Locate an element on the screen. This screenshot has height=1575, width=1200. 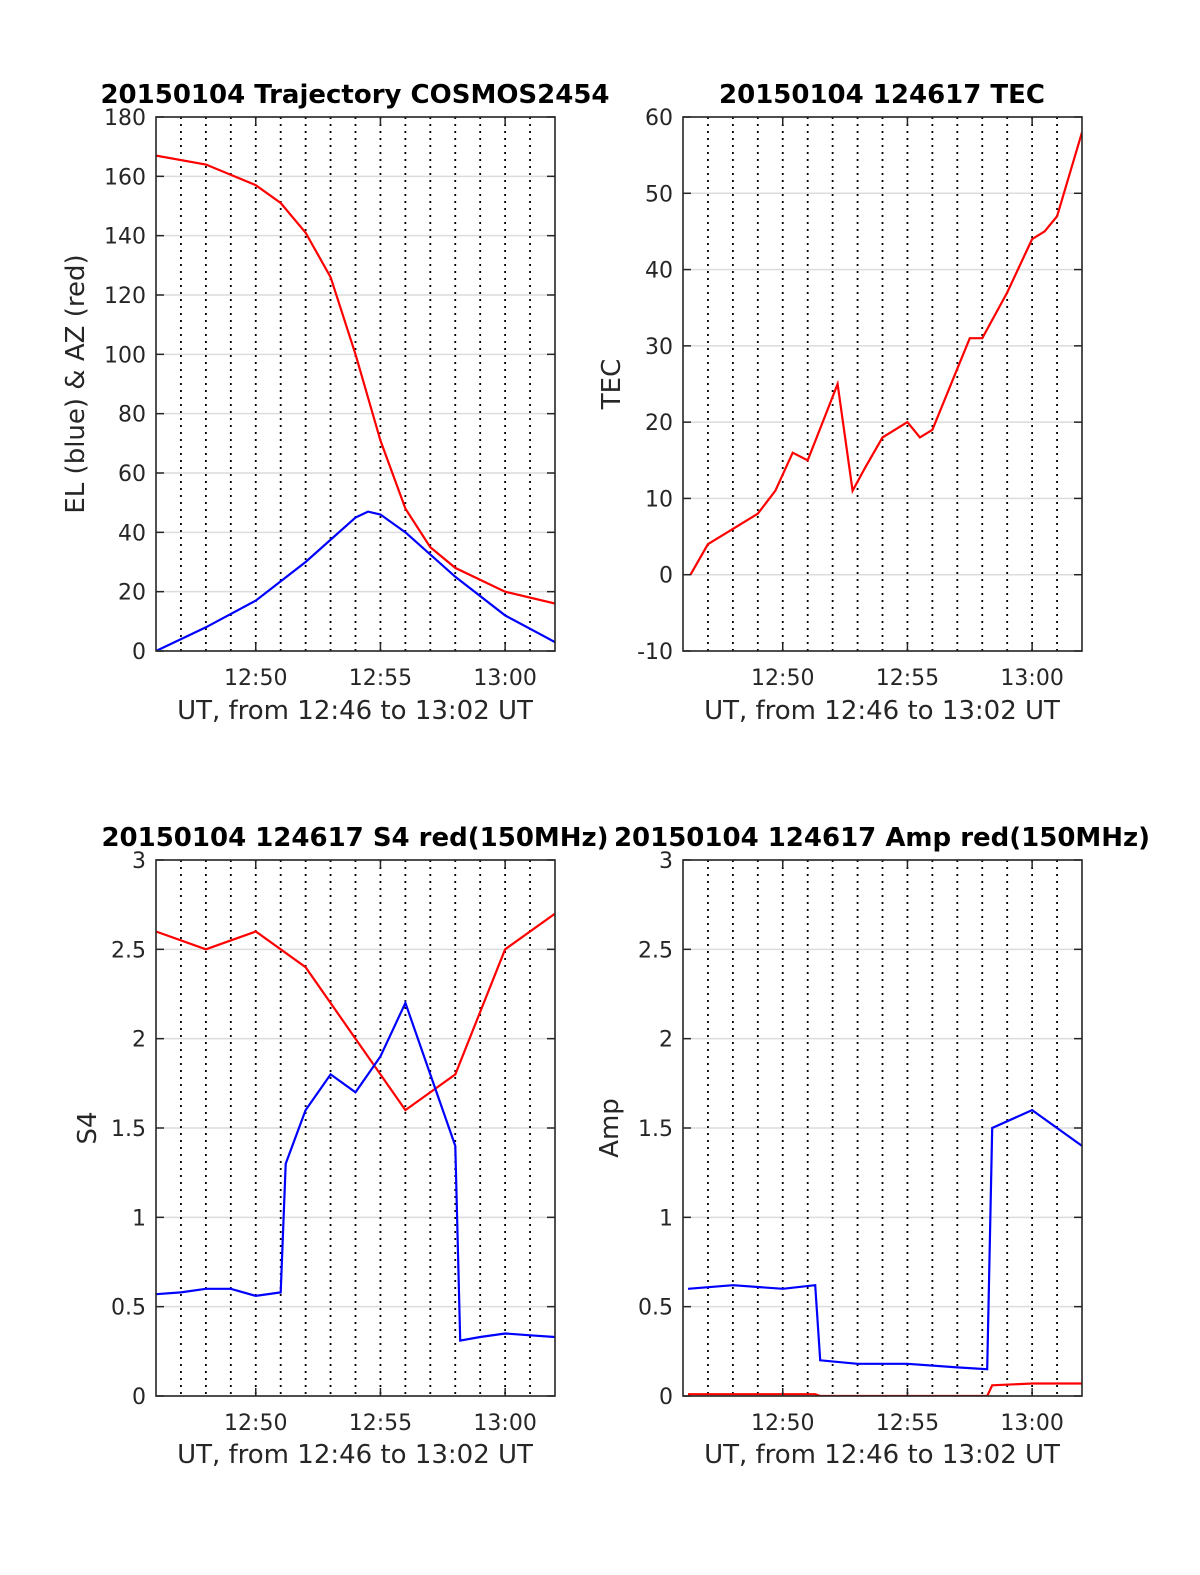
xlabel-amp: UT, from 12:46 to 13:02 UT is located at coordinates (882, 1455).